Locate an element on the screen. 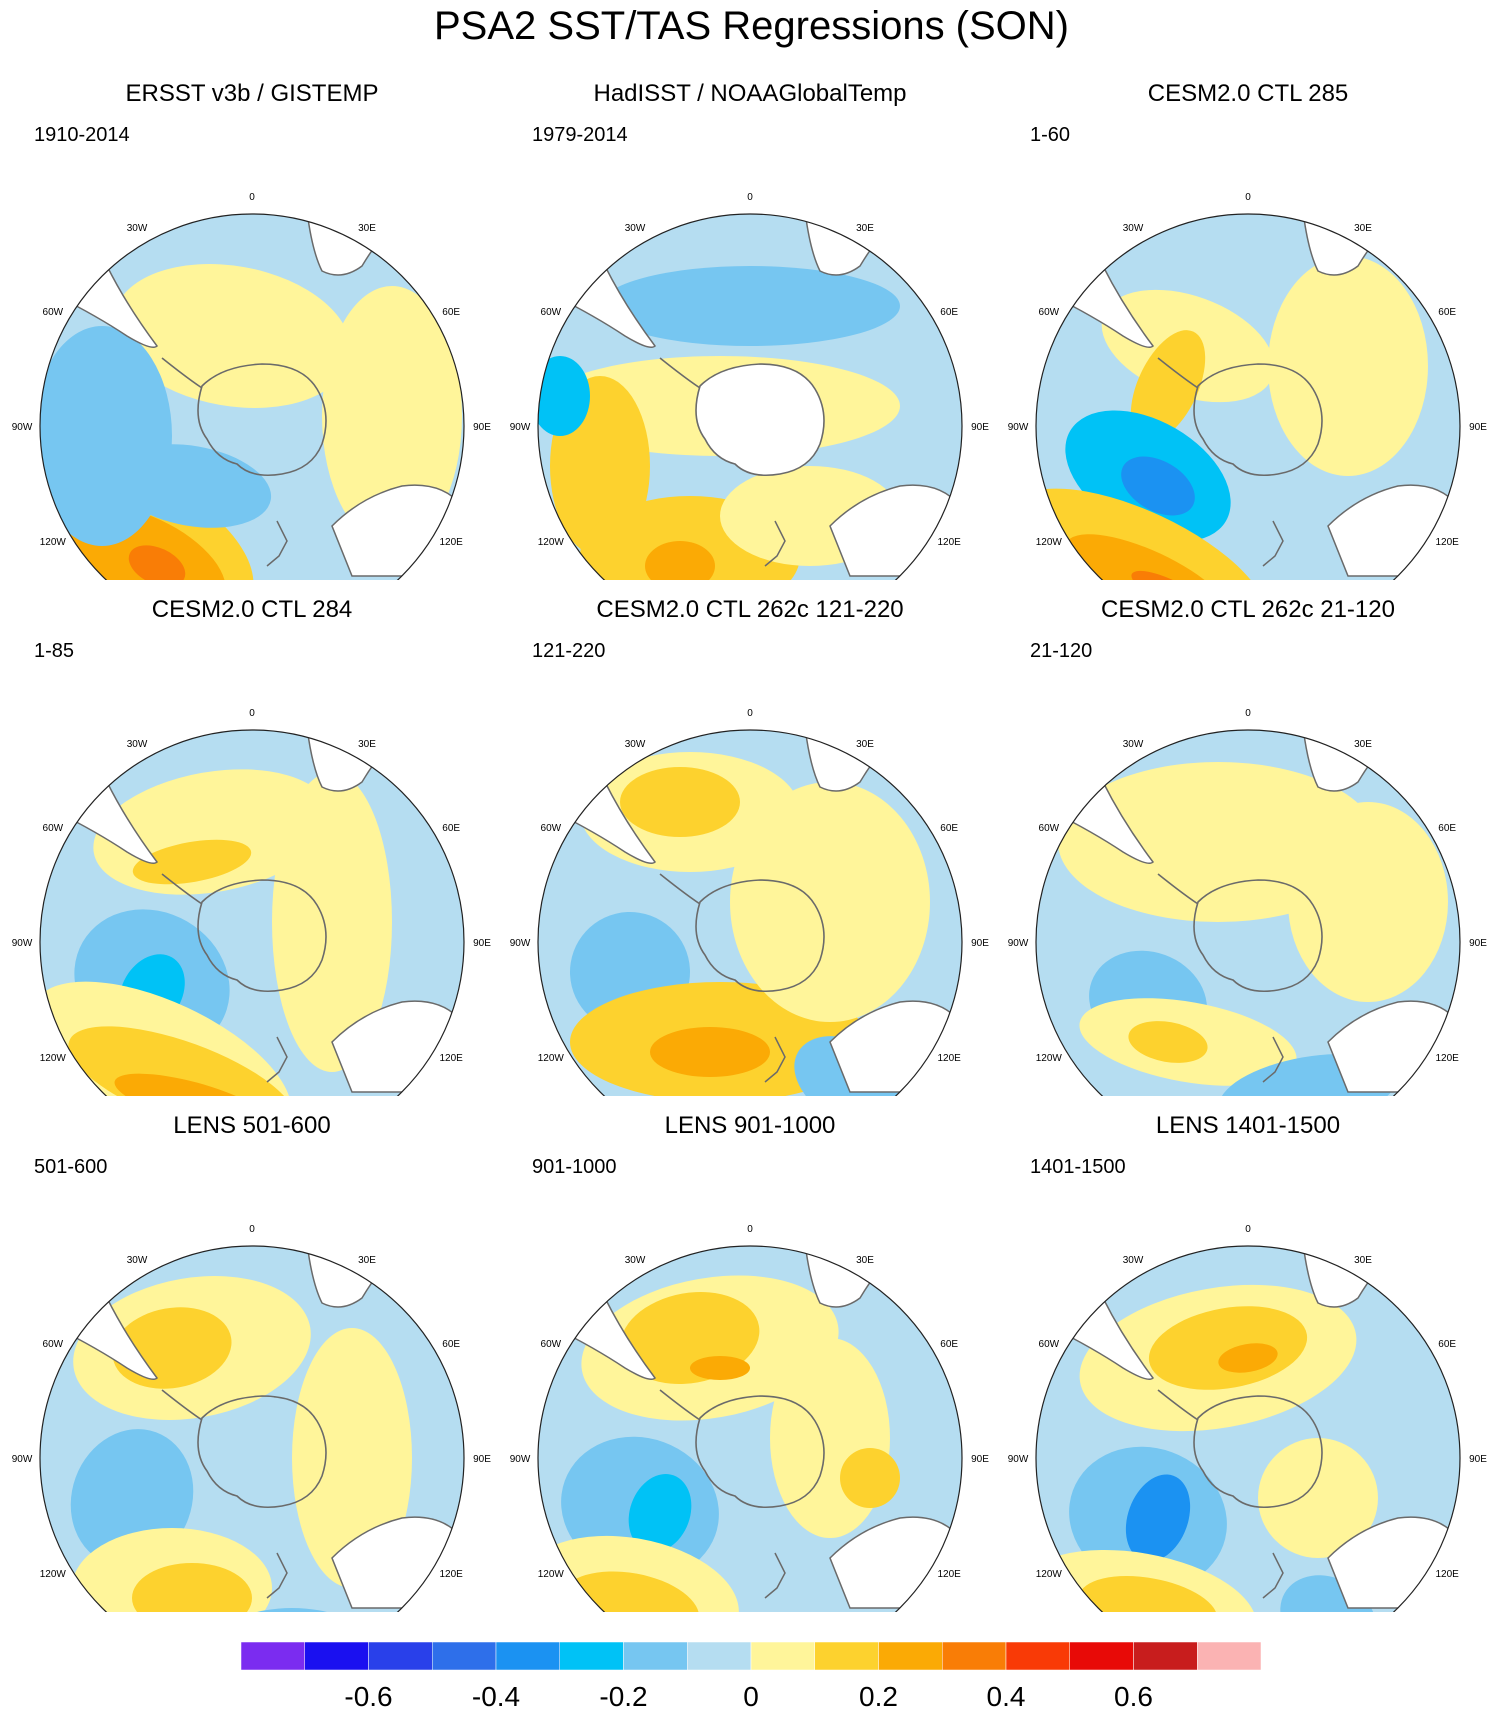 The height and width of the screenshot is (1710, 1503). panel-period: 121-220 is located at coordinates (569, 651).